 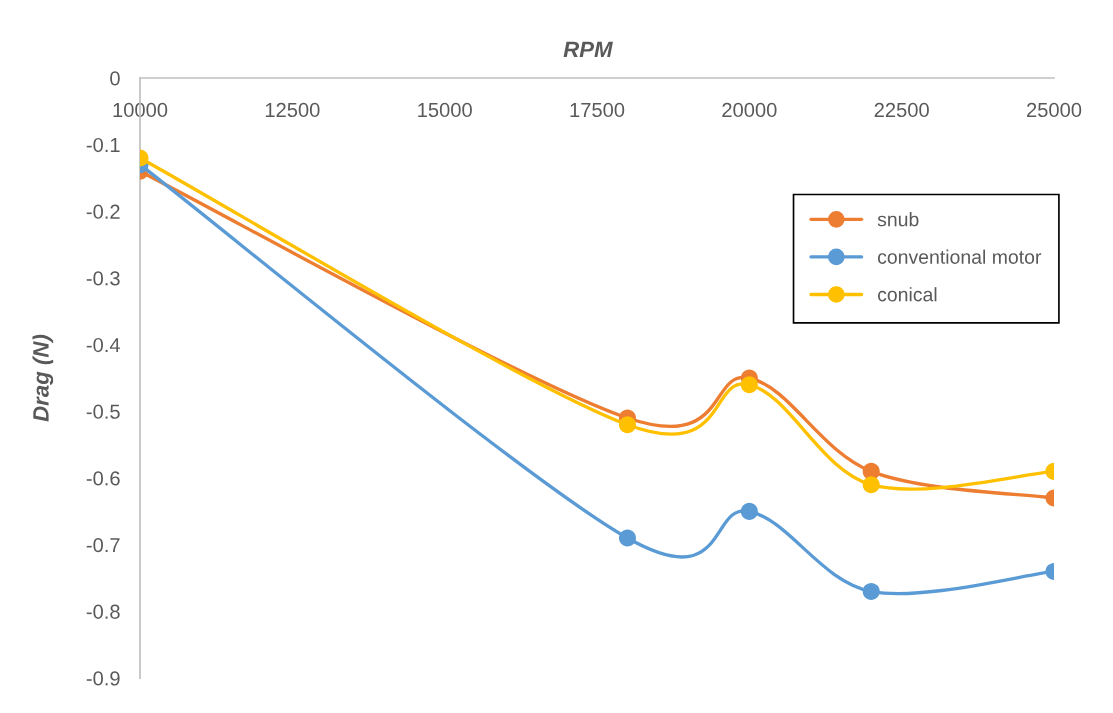 I want to click on x-tick-label: 20000, so click(x=749, y=110).